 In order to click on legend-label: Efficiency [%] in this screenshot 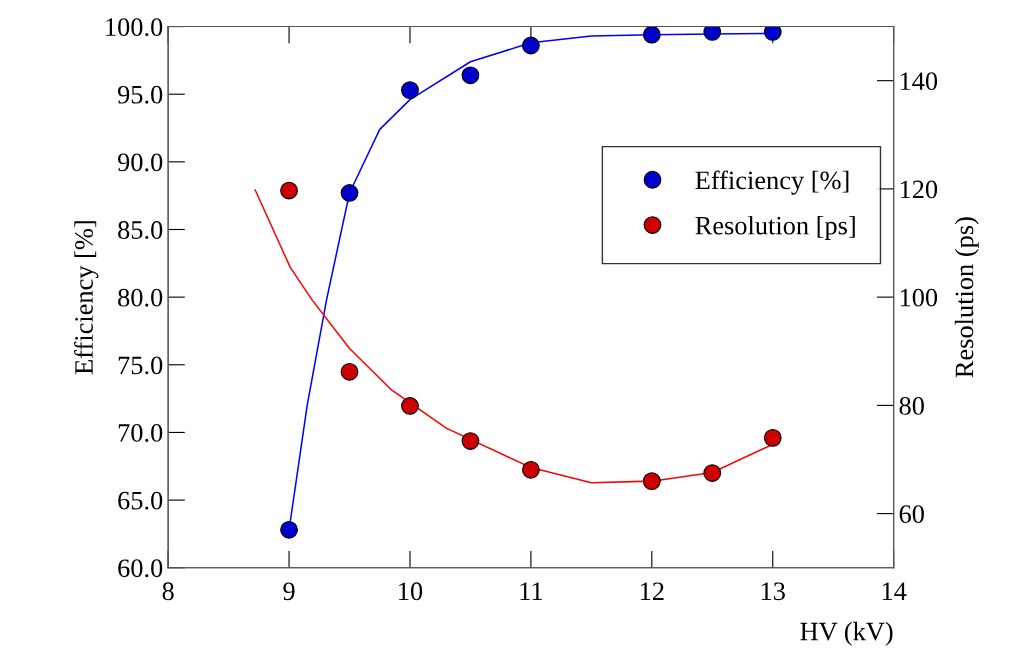, I will do `click(772, 182)`.